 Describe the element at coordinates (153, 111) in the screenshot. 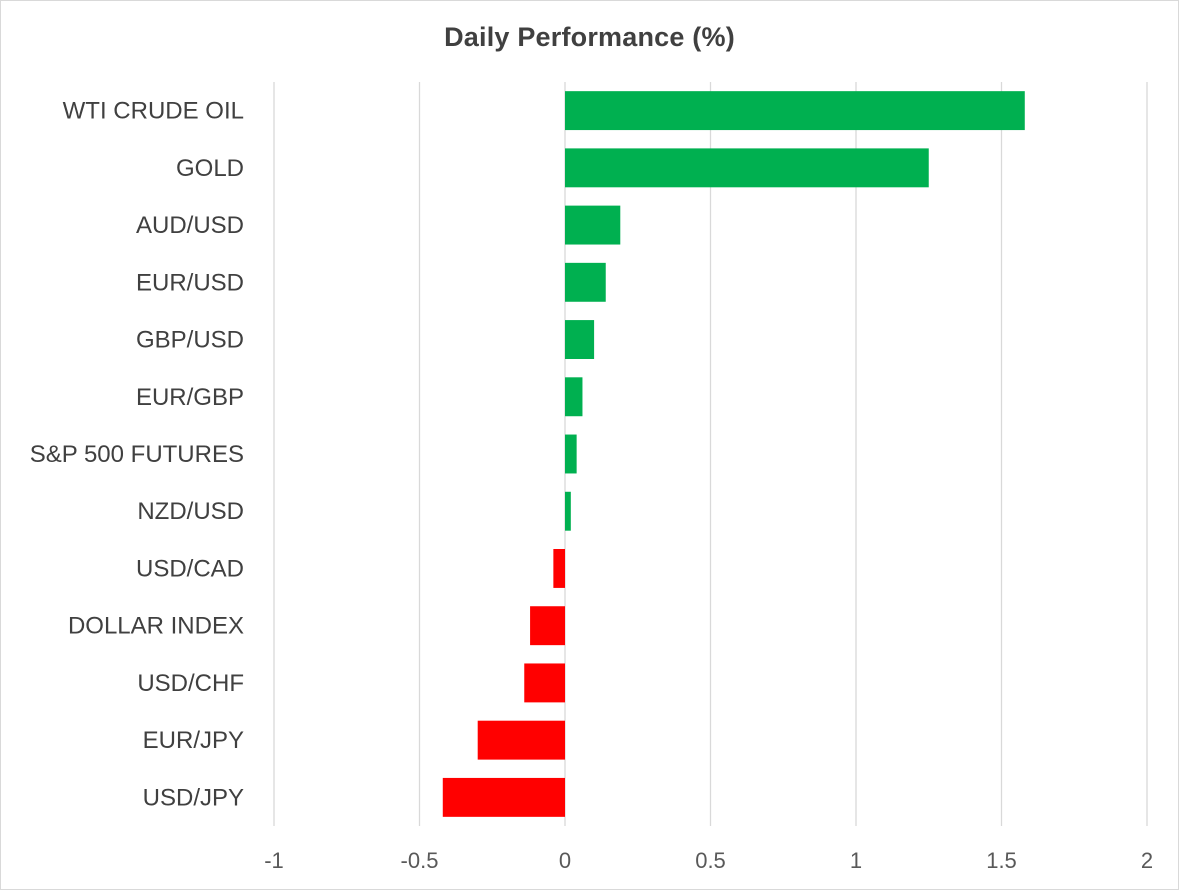

I see `category-label: WTI CRUDE OIL` at that location.